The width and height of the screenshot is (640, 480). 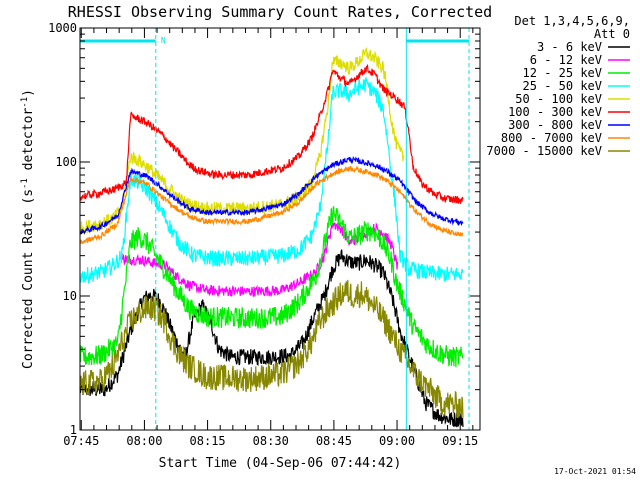 I want to click on footer-timestamp: 17-Oct-2021 01:54, so click(x=595, y=471).